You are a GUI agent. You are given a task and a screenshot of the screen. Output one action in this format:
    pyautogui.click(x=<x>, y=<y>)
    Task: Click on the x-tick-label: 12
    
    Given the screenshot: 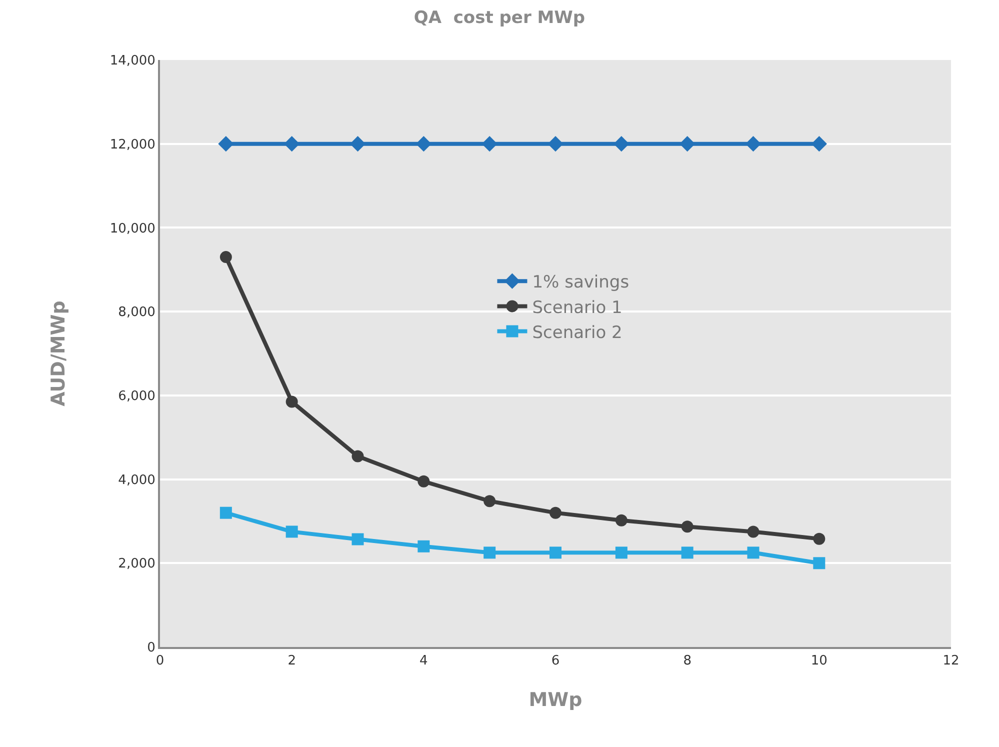 What is the action you would take?
    pyautogui.click(x=951, y=661)
    